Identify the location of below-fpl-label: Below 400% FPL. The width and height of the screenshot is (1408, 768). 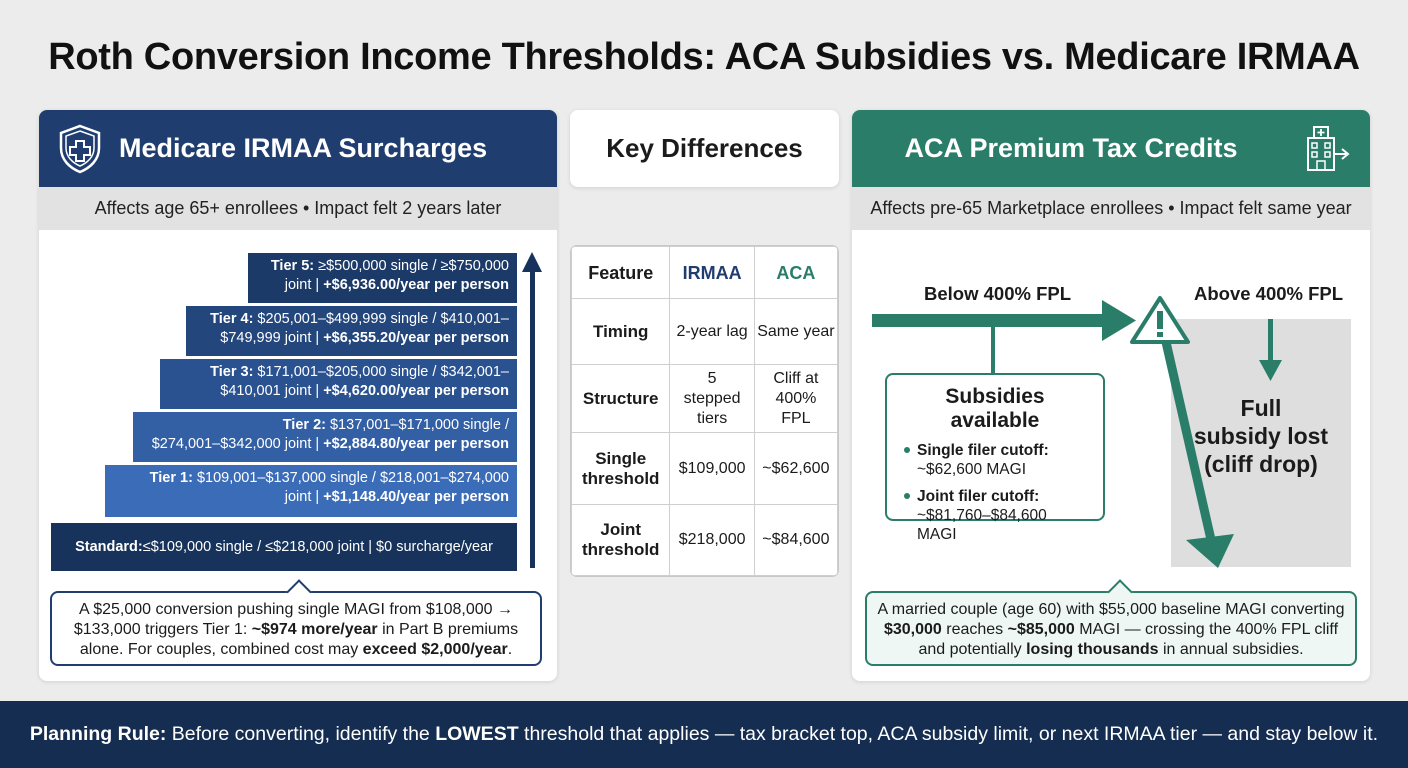
(998, 293).